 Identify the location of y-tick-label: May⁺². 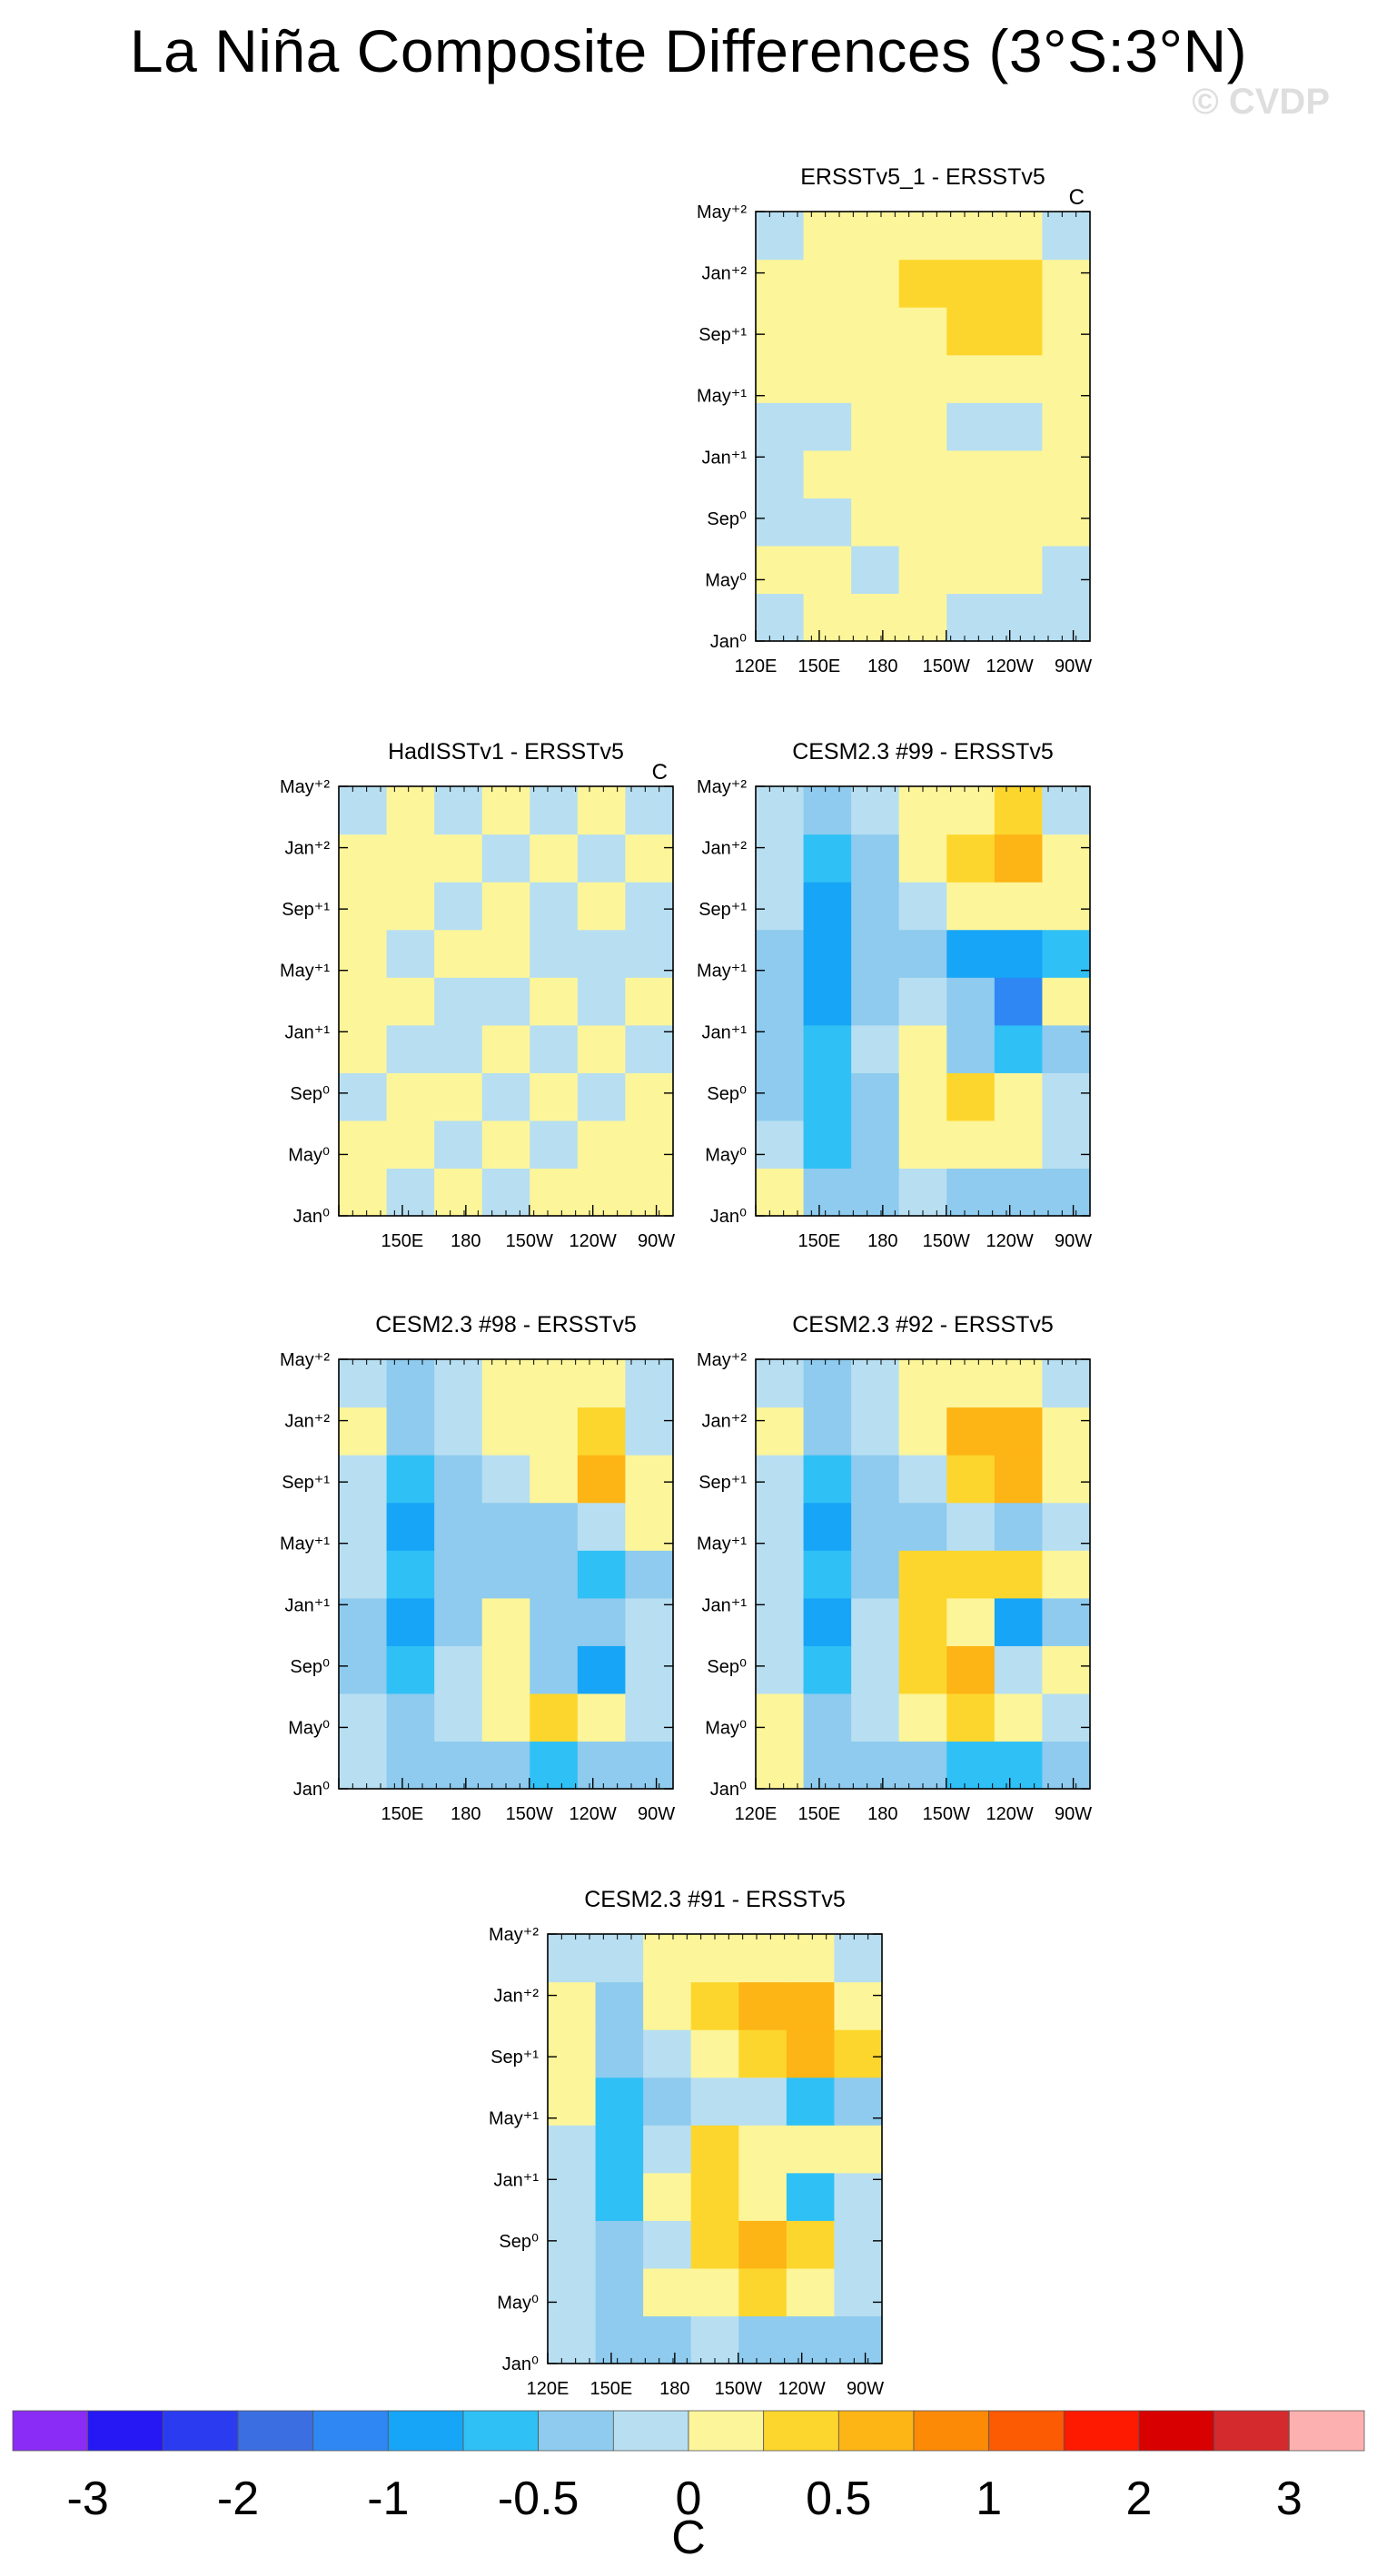
(305, 1360).